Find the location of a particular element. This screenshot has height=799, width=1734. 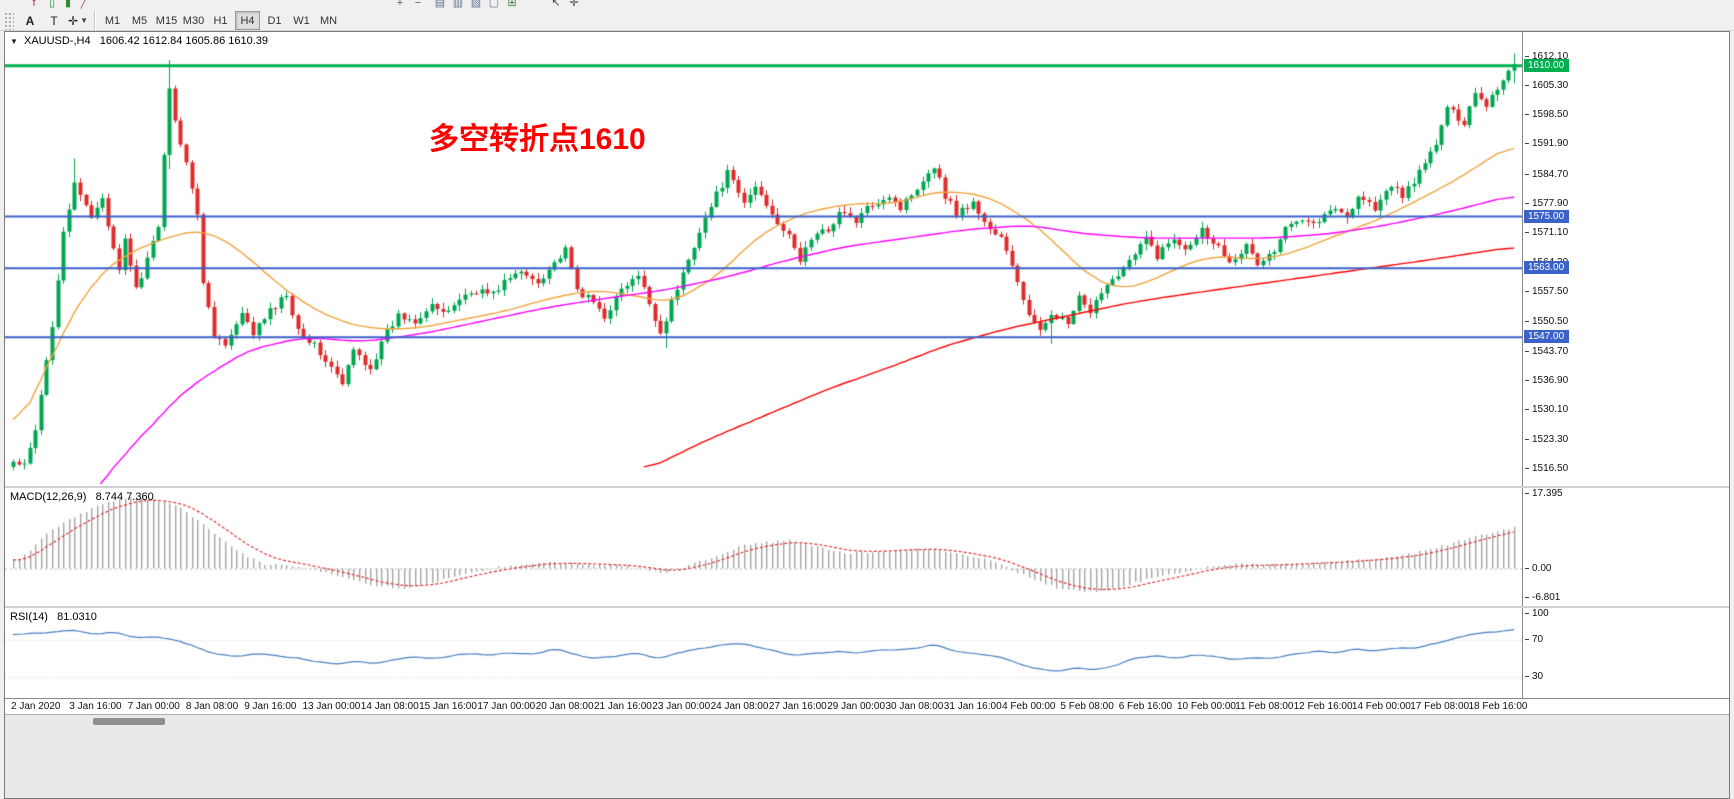

time-axis-label: 15 Jan 16:00 is located at coordinates (448, 706).